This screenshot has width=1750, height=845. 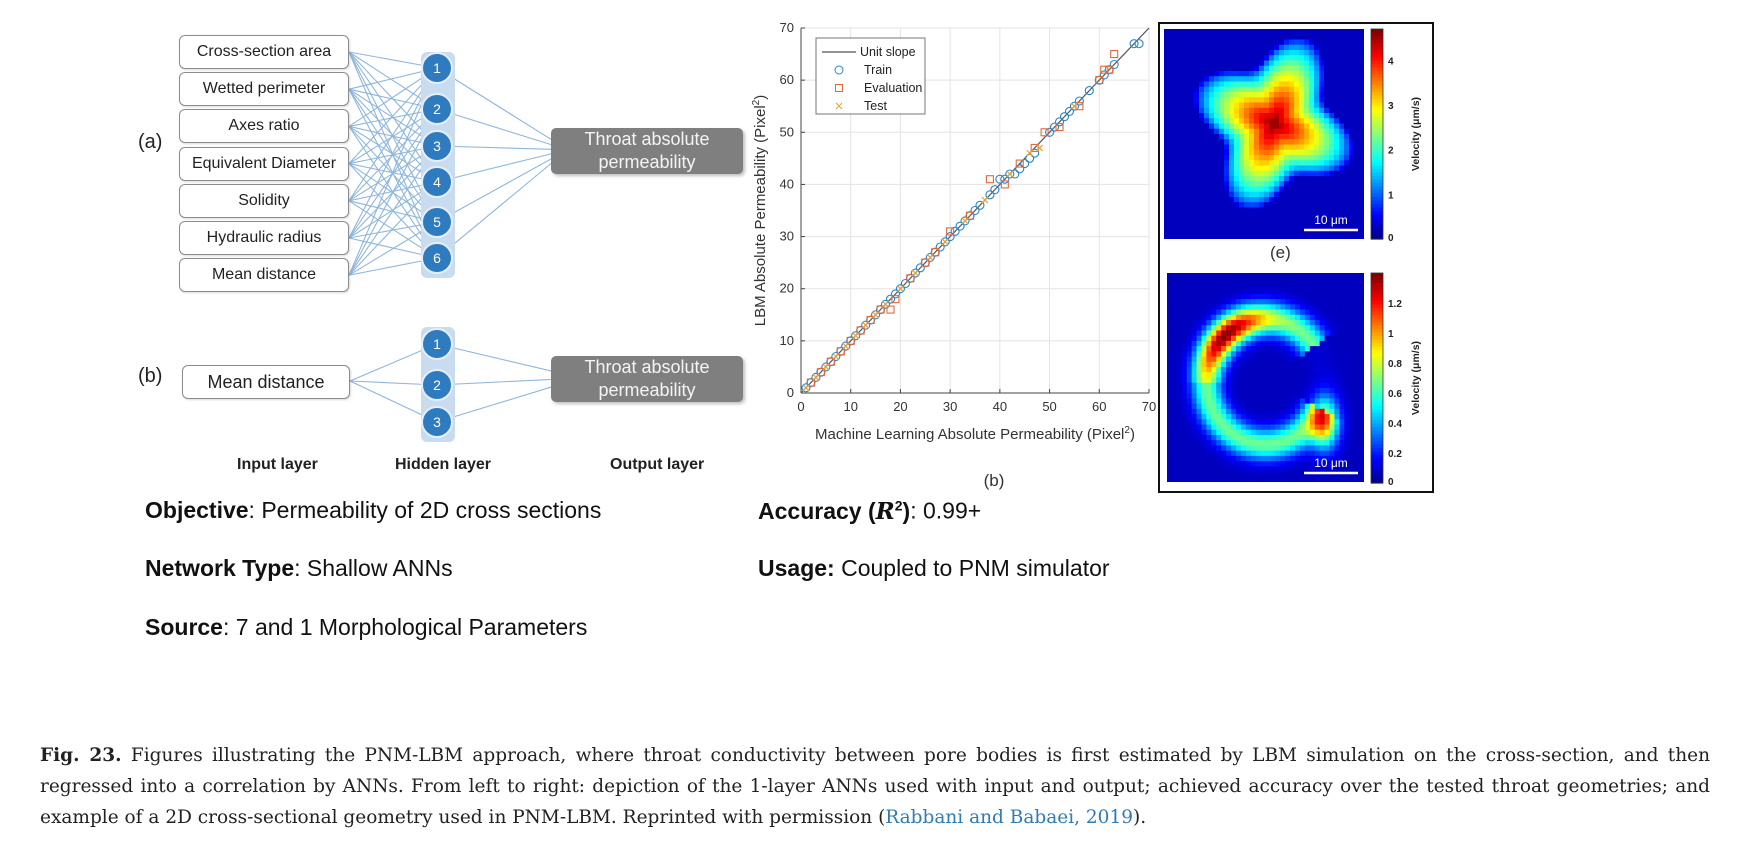 I want to click on citation-link: Rabbani and Babaei, 2019, so click(x=1009, y=817).